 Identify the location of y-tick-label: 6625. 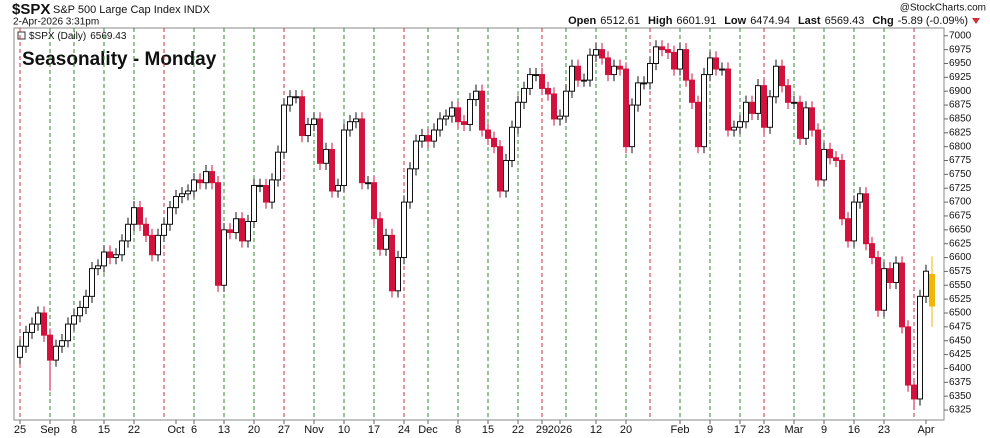
(960, 243).